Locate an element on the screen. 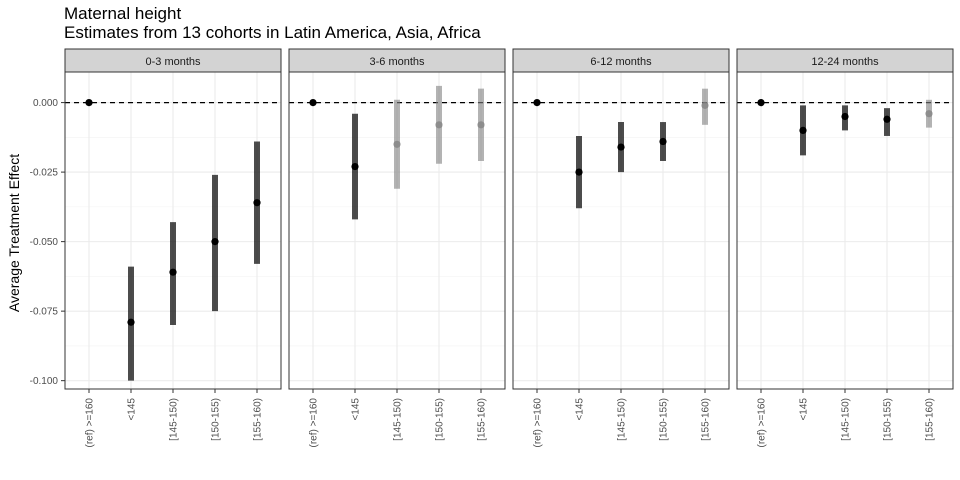 Image resolution: width=960 pixels, height=480 pixels. y-tick-label: -0.100 is located at coordinates (44, 381).